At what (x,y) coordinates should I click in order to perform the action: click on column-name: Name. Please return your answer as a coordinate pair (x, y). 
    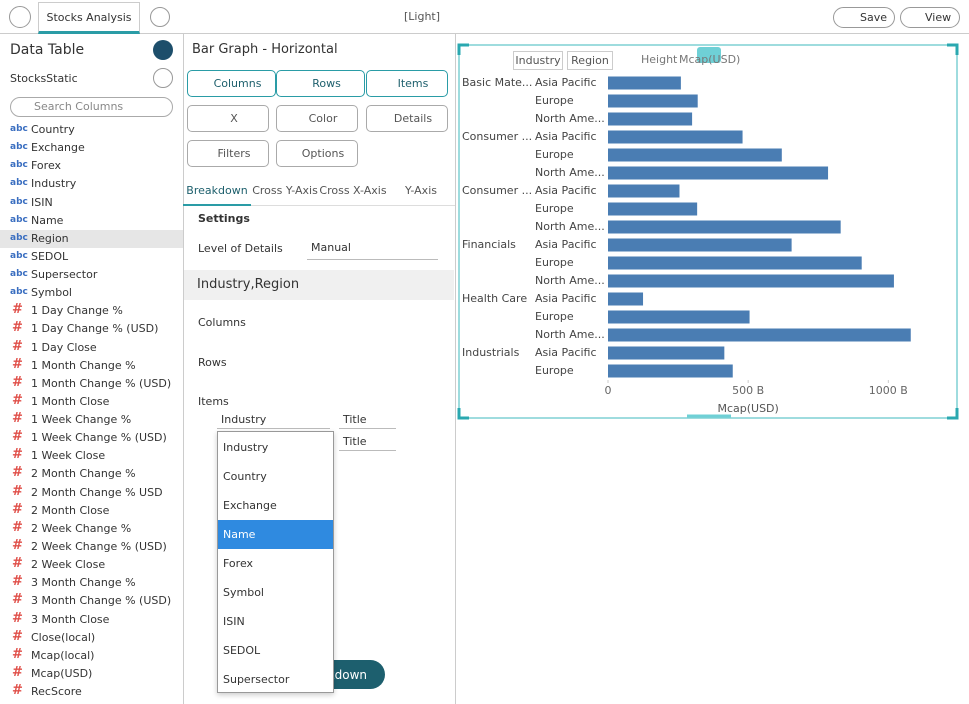
    Looking at the image, I should click on (47, 220).